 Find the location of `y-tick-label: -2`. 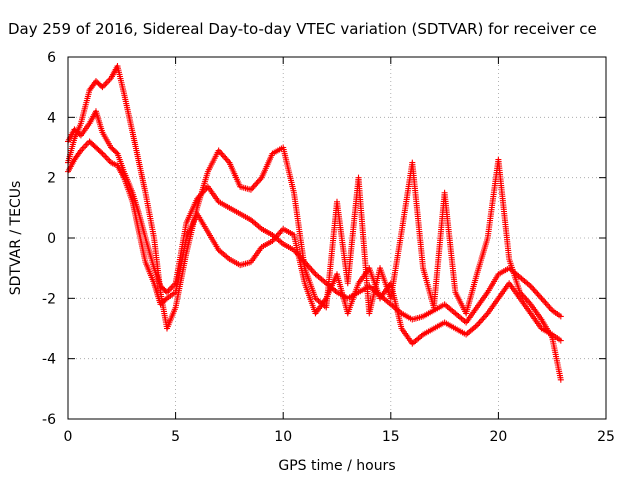

y-tick-label: -2 is located at coordinates (49, 299).